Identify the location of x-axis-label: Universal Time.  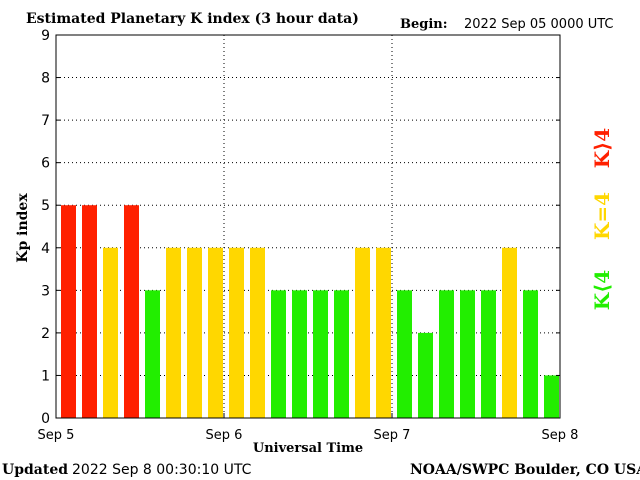
(308, 448).